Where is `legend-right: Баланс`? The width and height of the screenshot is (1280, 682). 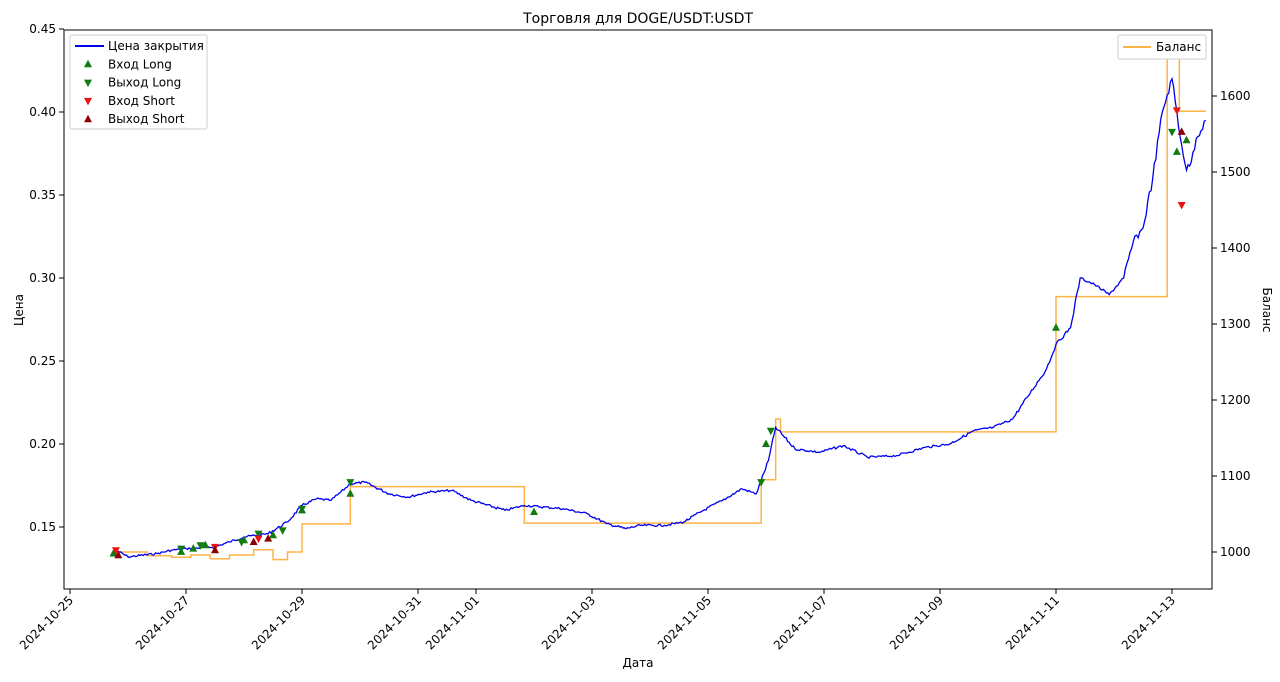
legend-right: Баланс is located at coordinates (1162, 47).